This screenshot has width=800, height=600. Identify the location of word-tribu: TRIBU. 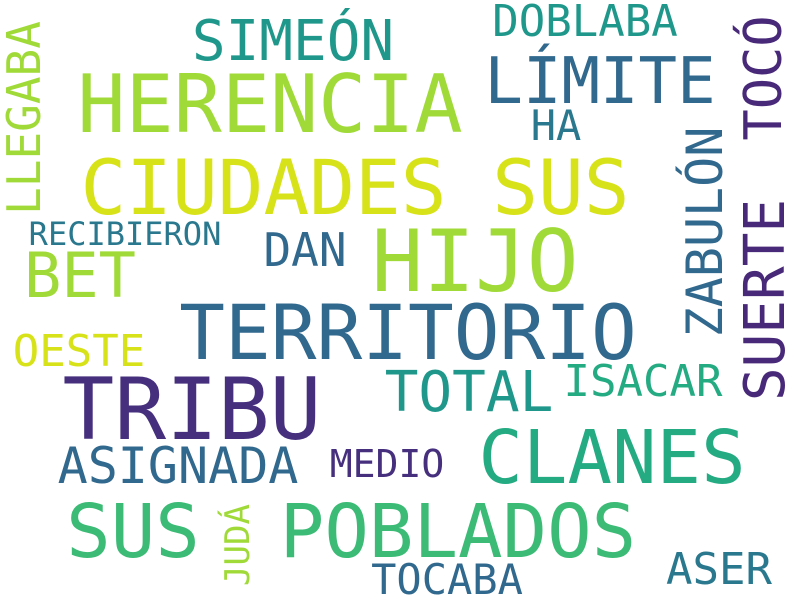
(192, 410).